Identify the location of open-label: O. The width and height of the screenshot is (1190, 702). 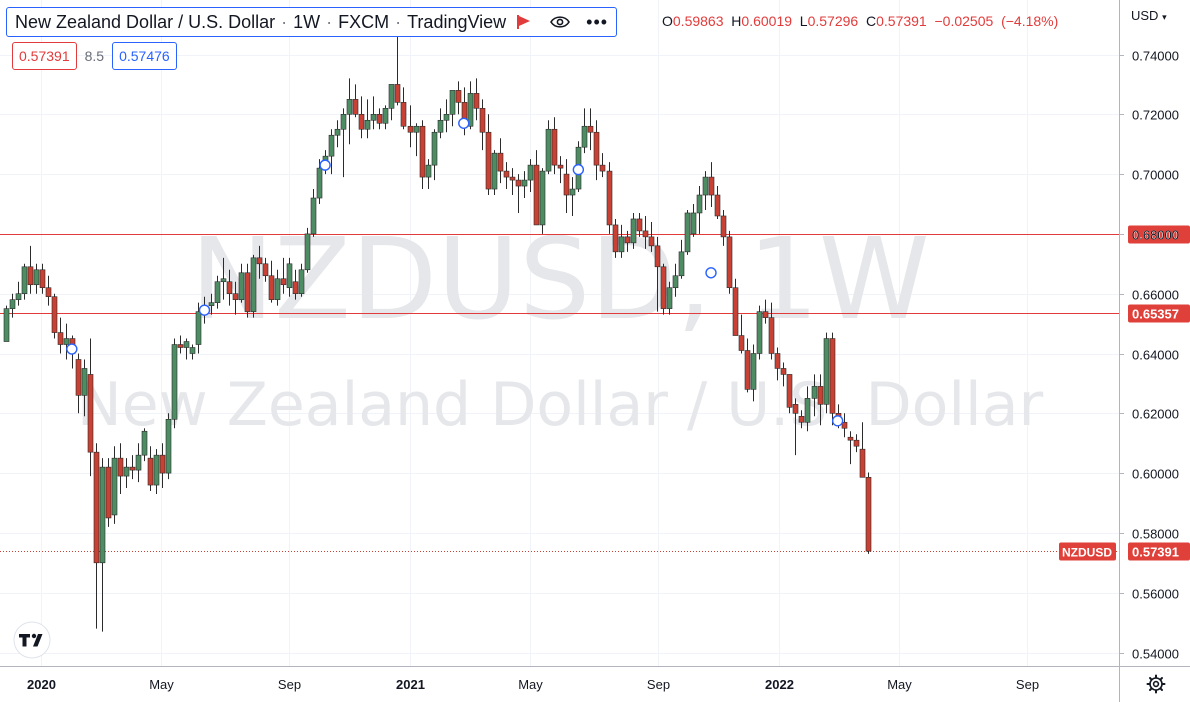
(667, 21).